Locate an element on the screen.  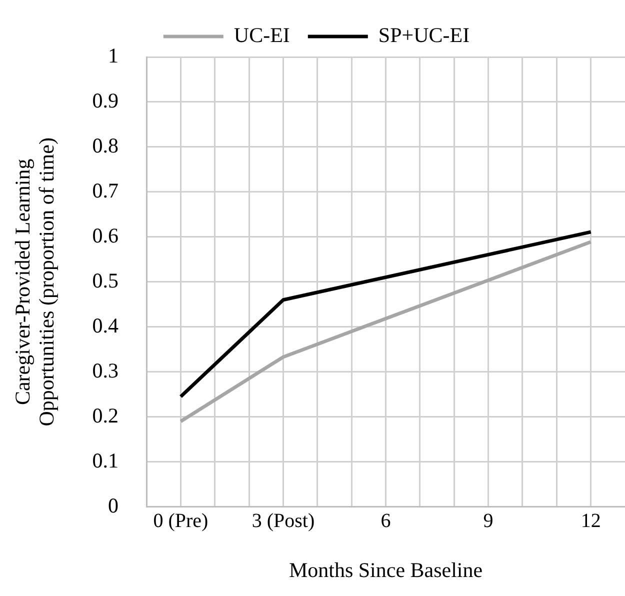
x-tick-label: 6 is located at coordinates (385, 521).